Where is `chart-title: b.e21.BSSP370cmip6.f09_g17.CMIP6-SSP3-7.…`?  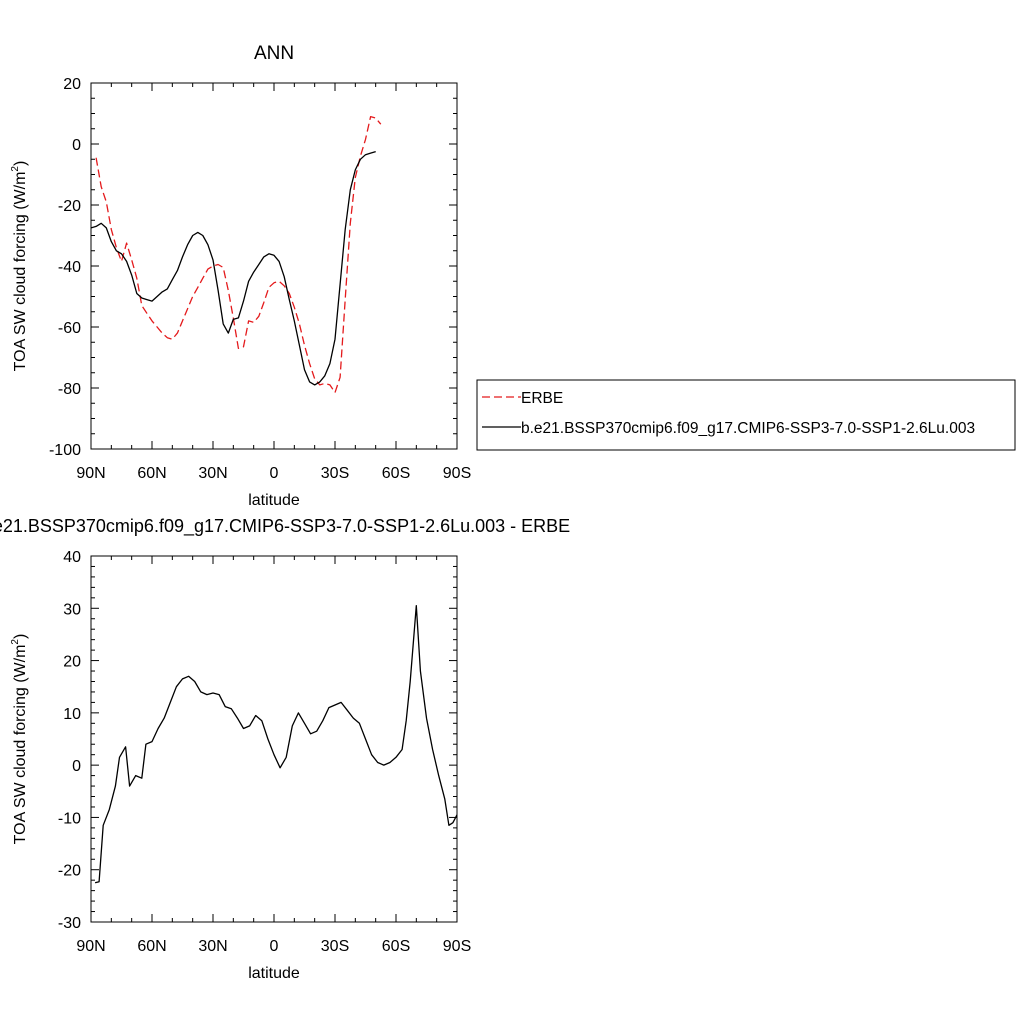
chart-title: b.e21.BSSP370cmip6.f09_g17.CMIP6-SSP3-7.… is located at coordinates (285, 526).